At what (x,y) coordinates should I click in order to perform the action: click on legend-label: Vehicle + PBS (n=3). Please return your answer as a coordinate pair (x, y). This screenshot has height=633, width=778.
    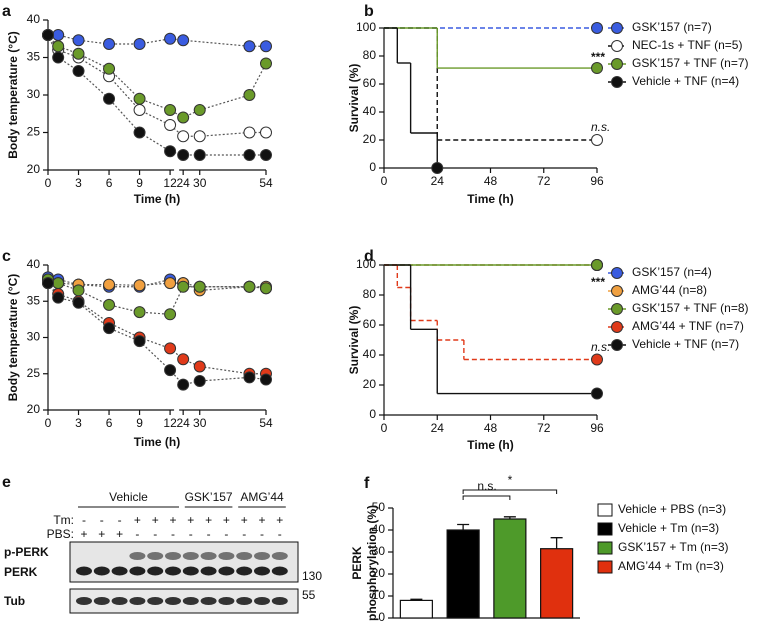
    Looking at the image, I should click on (672, 509).